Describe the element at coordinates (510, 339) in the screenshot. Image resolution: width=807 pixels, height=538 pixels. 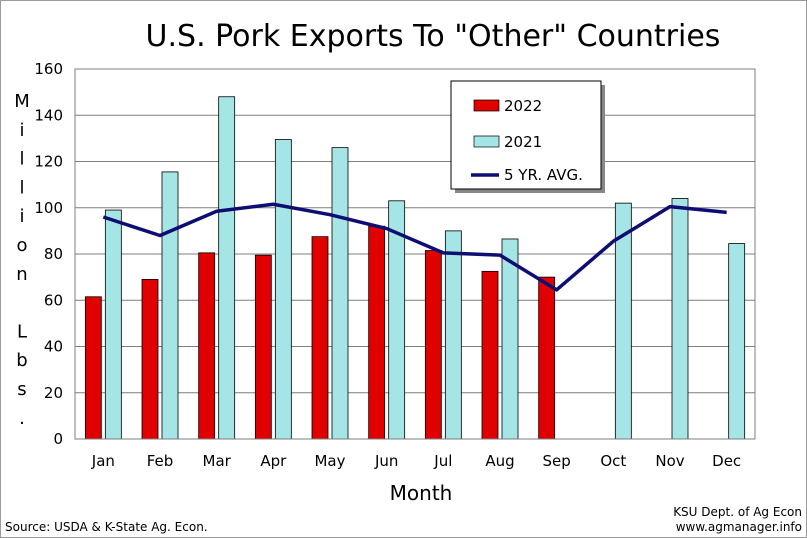
I see `bar-2021-Aug` at that location.